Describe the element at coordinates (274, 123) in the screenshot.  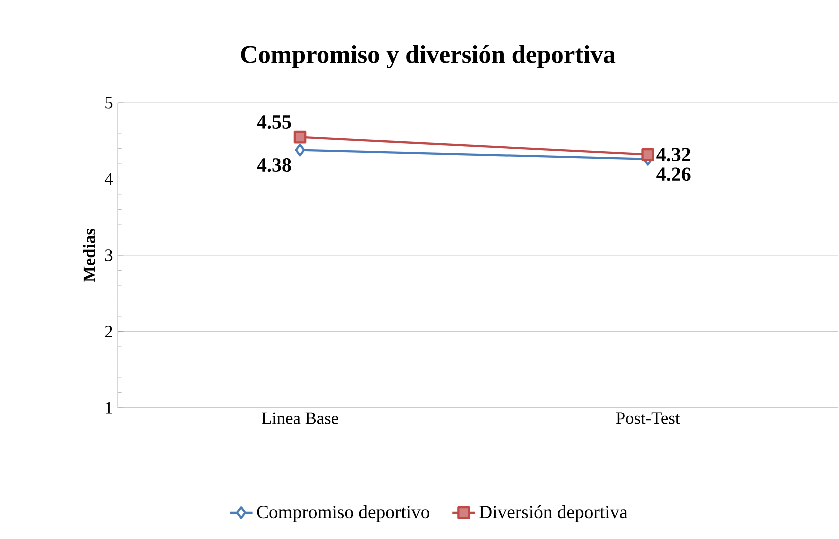
I see `data-label: 4.55` at that location.